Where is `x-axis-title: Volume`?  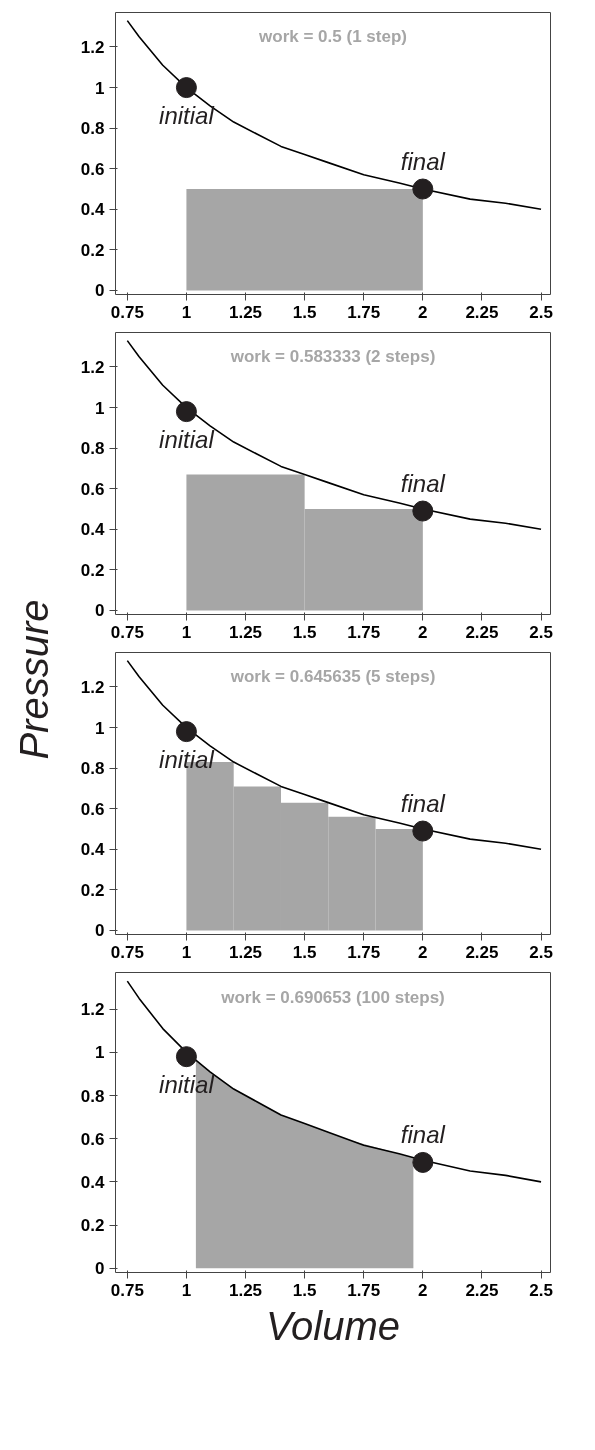
x-axis-title: Volume is located at coordinates (333, 1325).